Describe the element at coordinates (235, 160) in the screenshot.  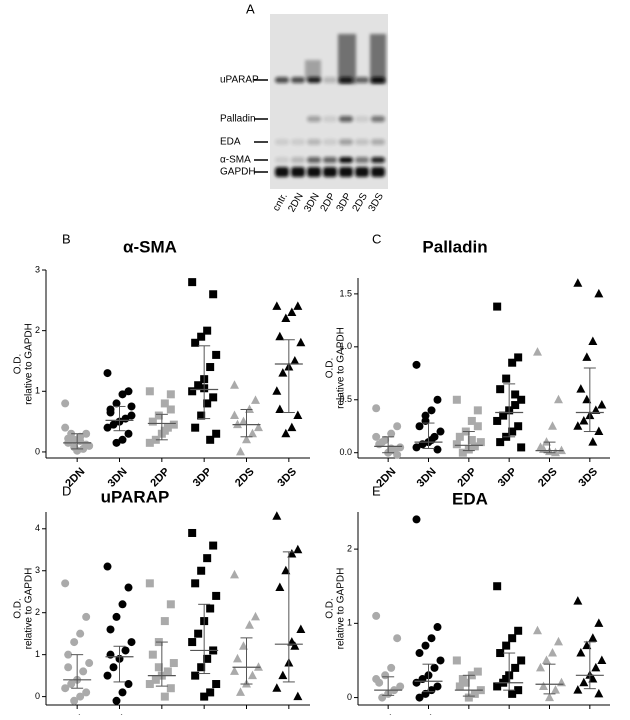
I see `band-label: α-SMA` at that location.